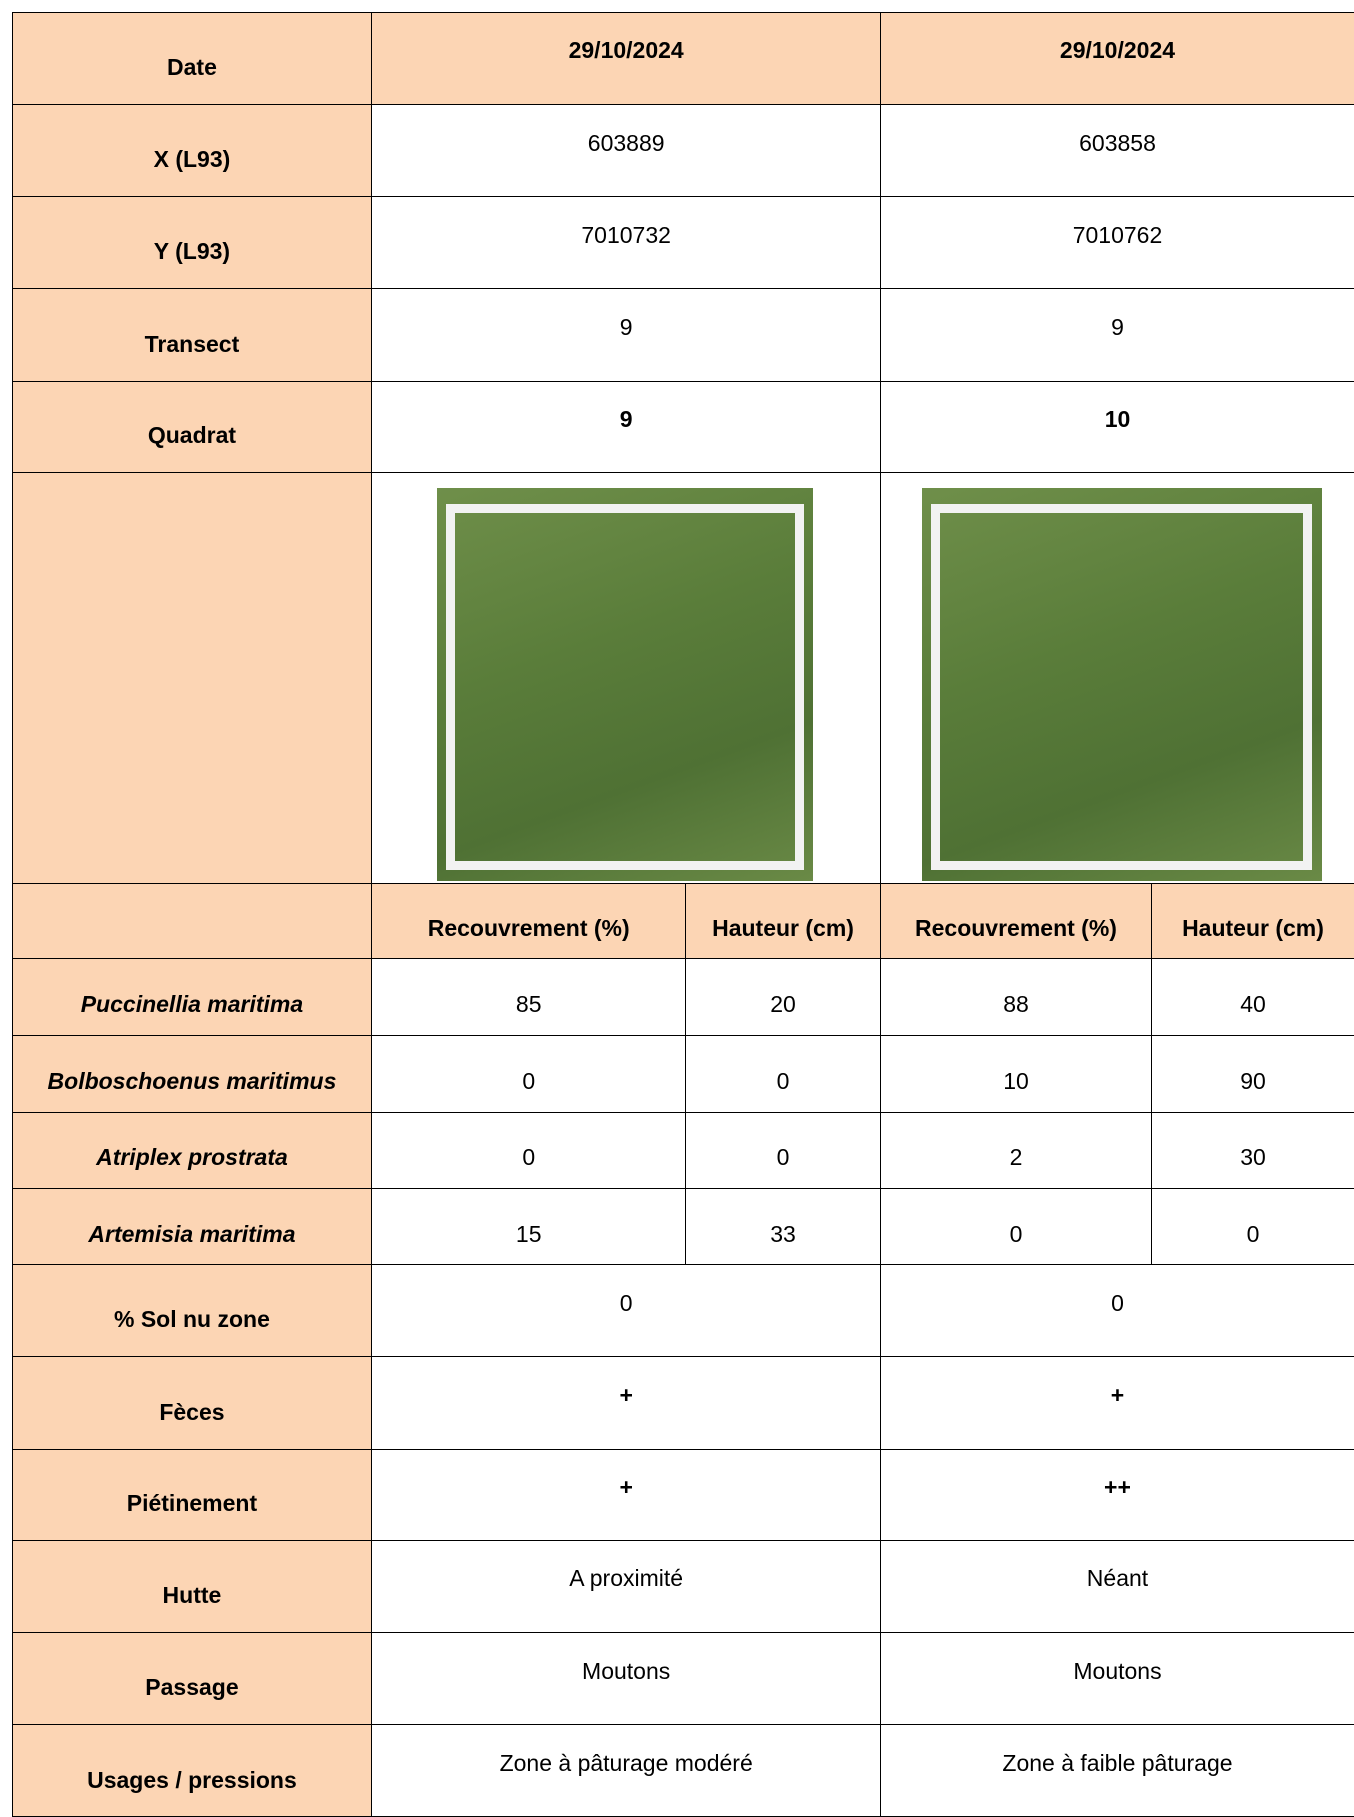  I want to click on cell-value-text: 7010762, so click(1117, 234).